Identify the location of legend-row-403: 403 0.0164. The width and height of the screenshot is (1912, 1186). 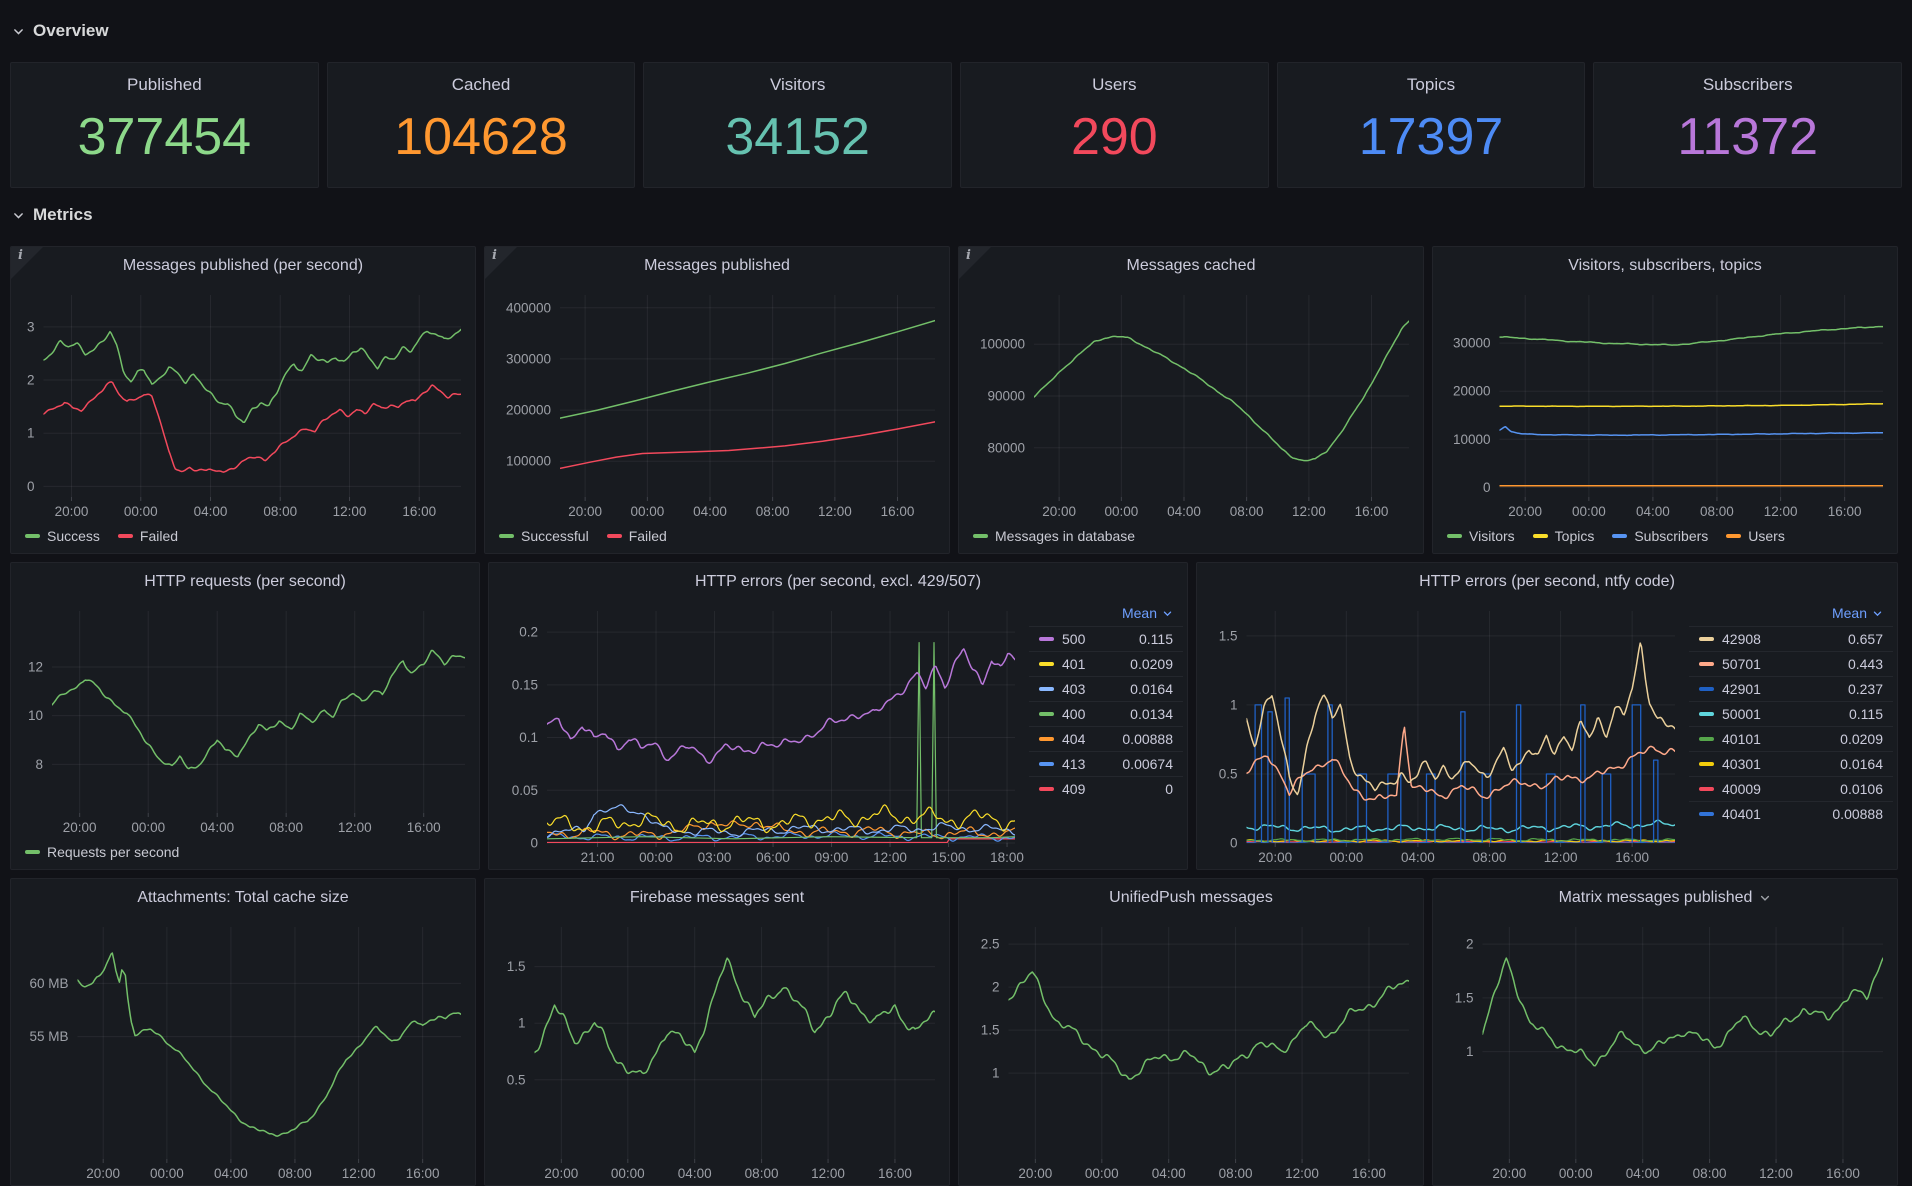
(1106, 688).